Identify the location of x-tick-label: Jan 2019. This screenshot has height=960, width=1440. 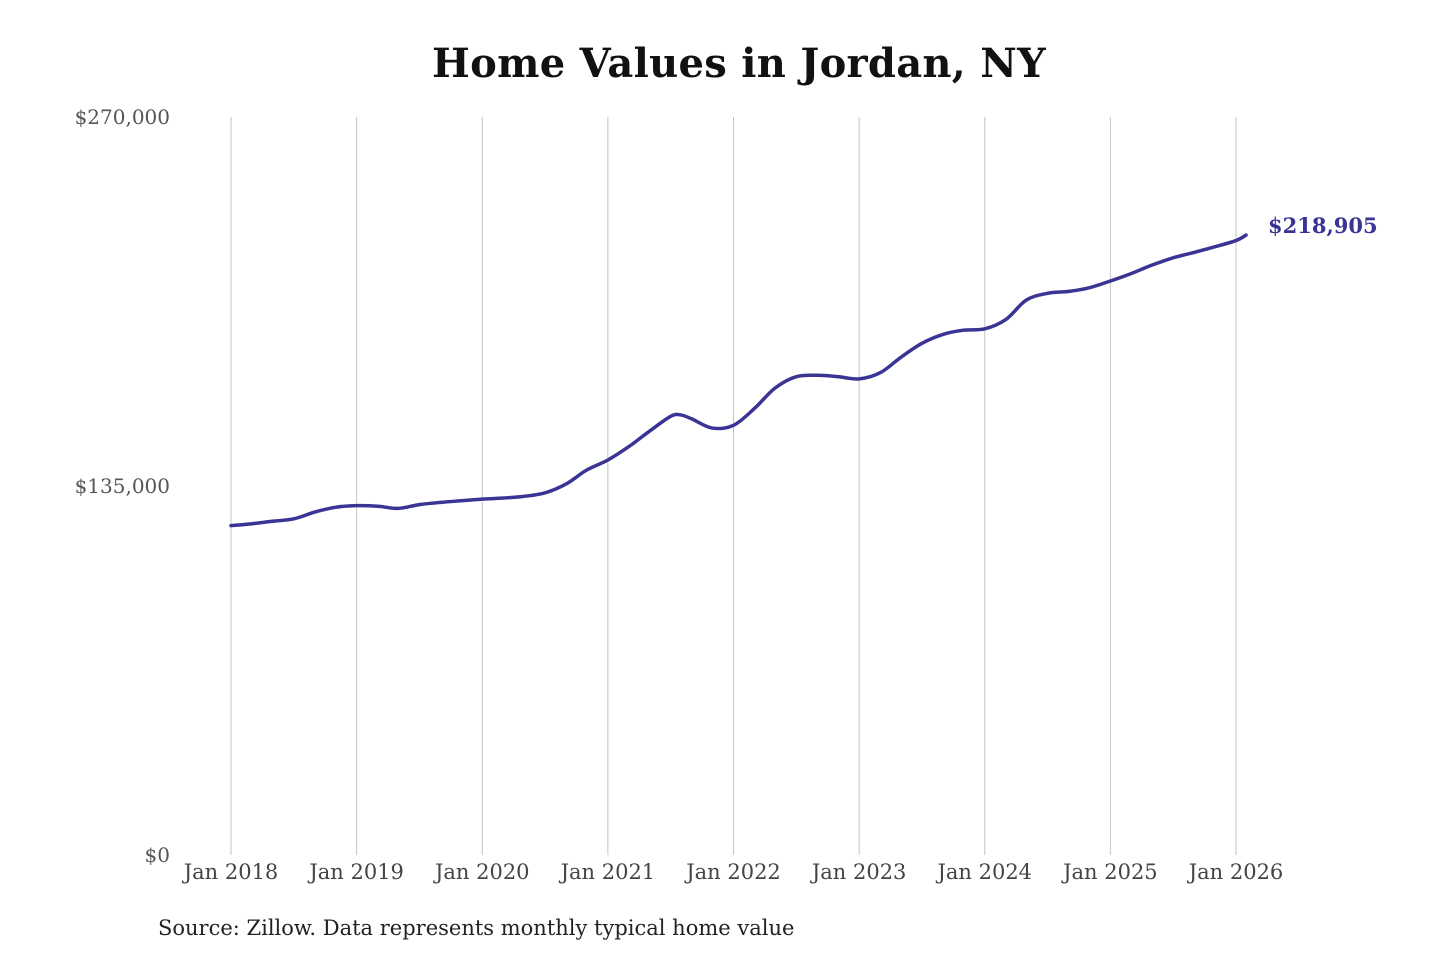
(355, 872).